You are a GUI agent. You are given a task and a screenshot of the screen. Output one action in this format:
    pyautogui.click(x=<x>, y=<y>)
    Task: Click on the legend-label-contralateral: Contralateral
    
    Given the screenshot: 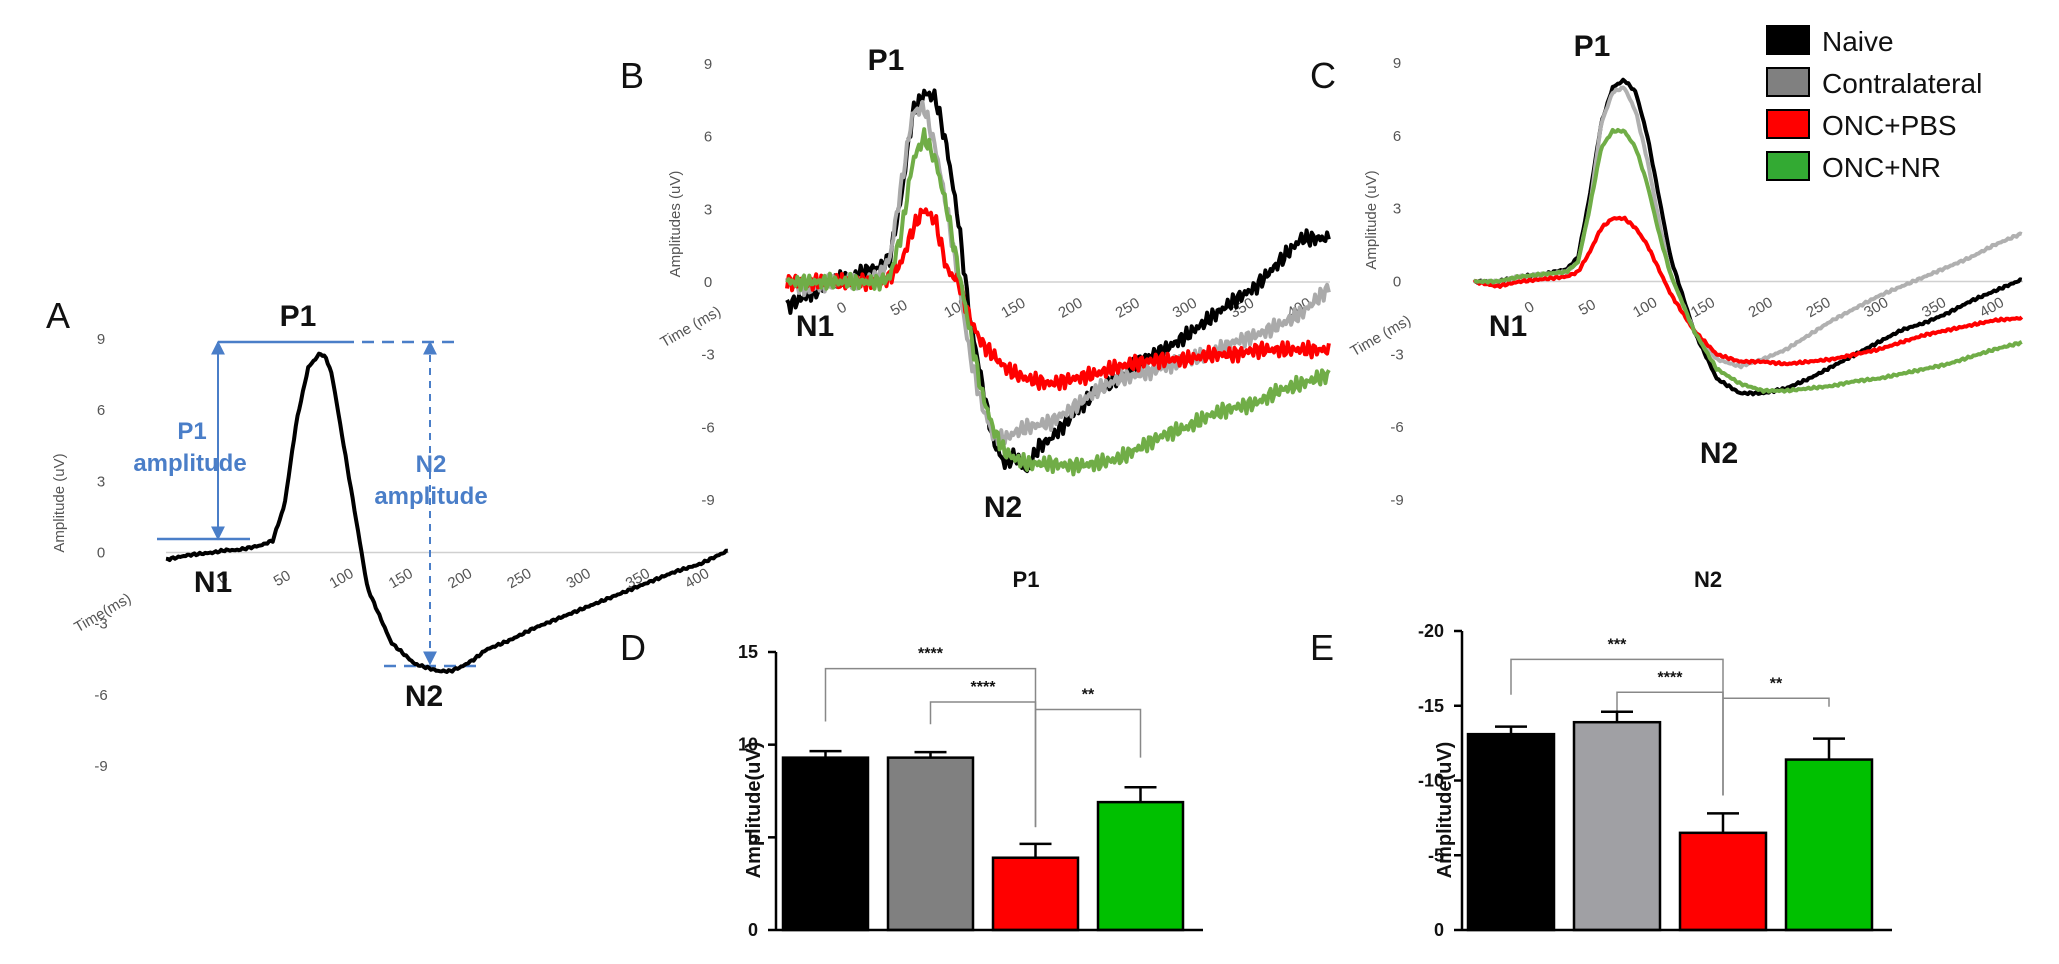 What is the action you would take?
    pyautogui.click(x=1902, y=83)
    